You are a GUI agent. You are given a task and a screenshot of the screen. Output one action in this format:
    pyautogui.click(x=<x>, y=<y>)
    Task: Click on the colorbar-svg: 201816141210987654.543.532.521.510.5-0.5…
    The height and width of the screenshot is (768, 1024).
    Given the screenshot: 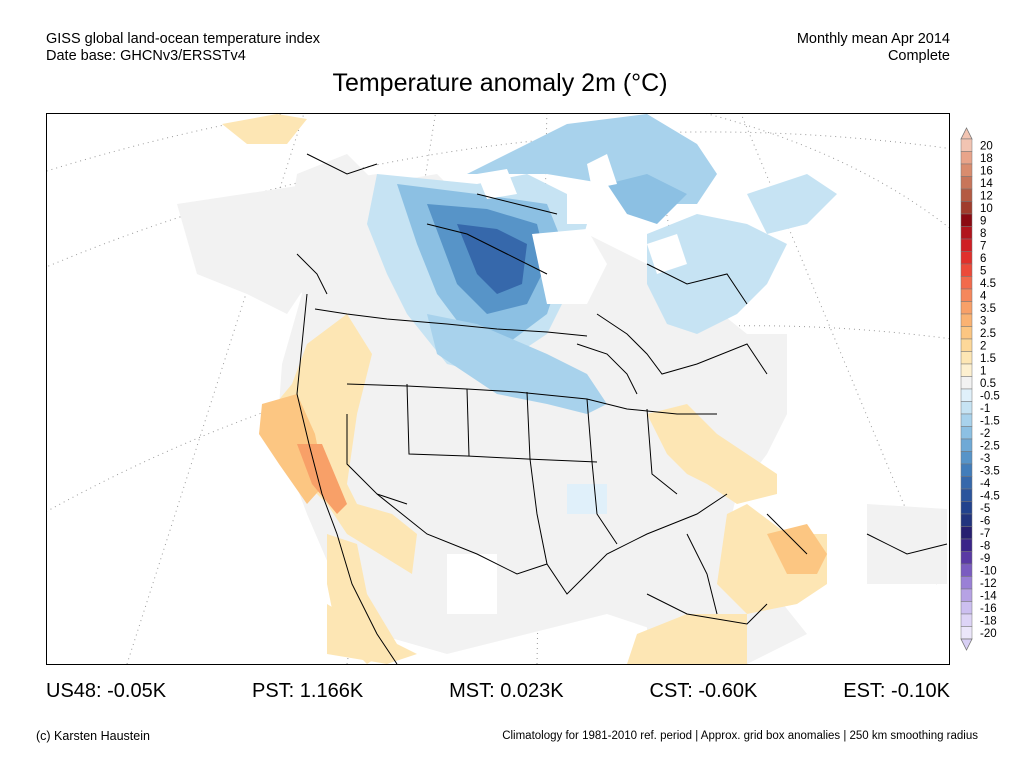 What is the action you would take?
    pyautogui.click(x=980, y=389)
    